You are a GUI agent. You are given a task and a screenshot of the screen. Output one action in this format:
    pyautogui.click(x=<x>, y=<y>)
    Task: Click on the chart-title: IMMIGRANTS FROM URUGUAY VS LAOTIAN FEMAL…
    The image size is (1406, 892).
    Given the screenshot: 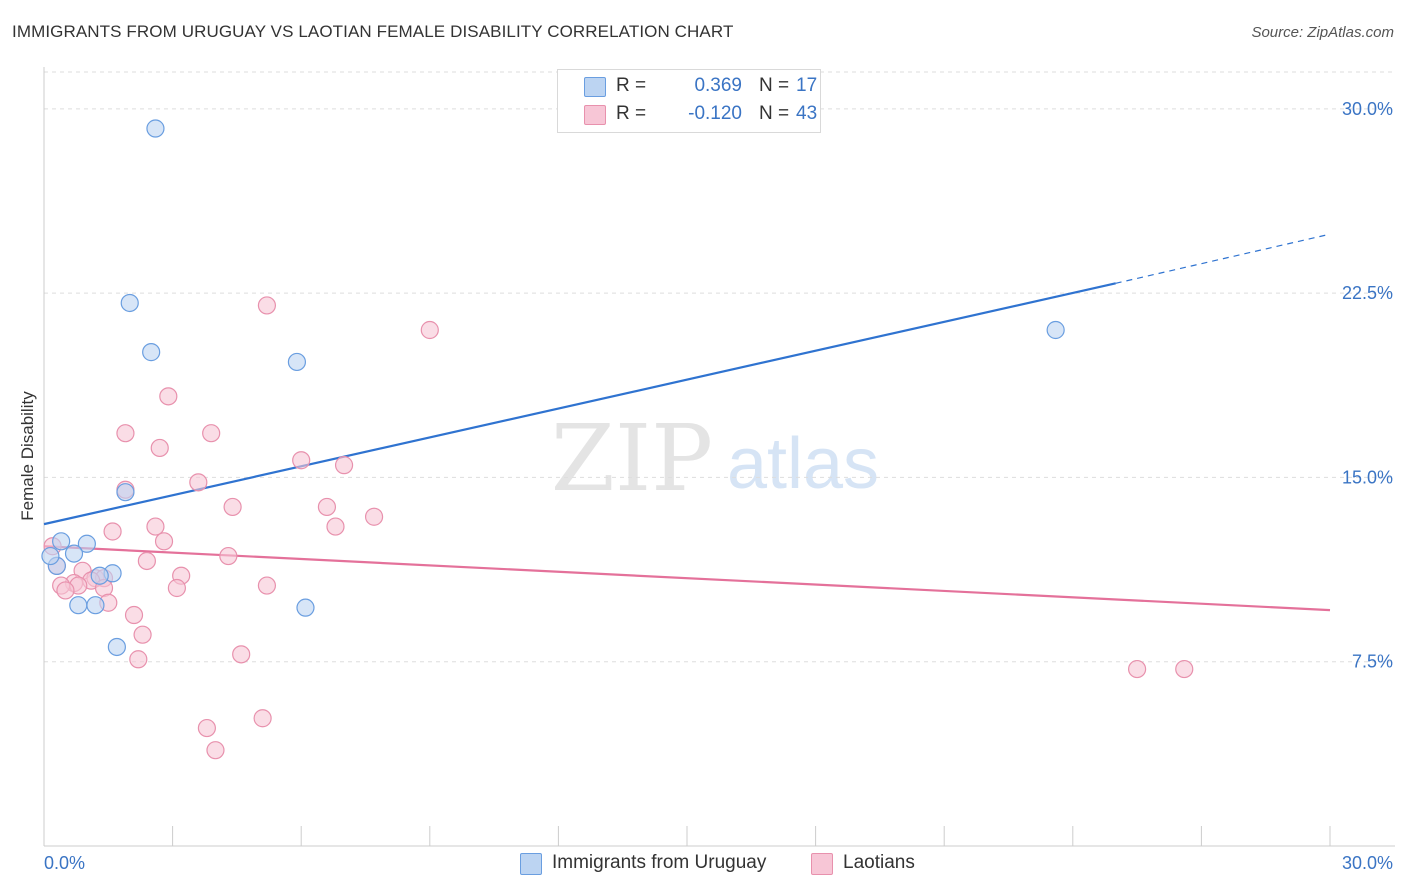 What is the action you would take?
    pyautogui.click(x=373, y=31)
    